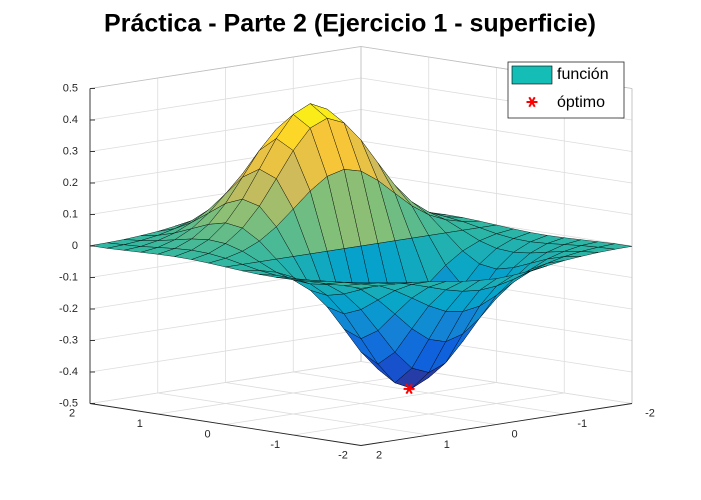 The width and height of the screenshot is (701, 500). Describe the element at coordinates (343, 455) in the screenshot. I see `x-tick-label: -2` at that location.